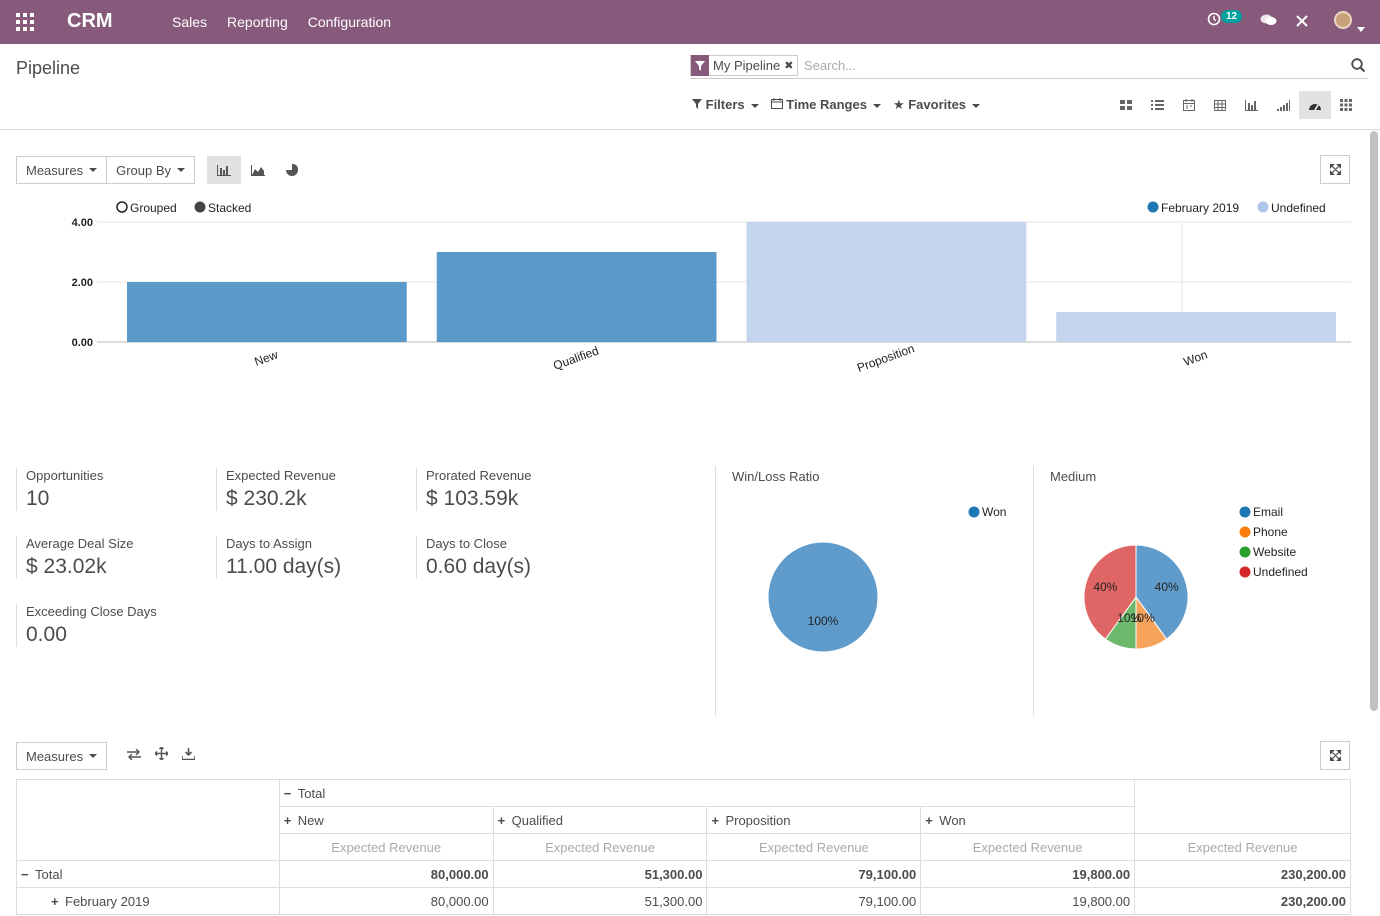  Describe the element at coordinates (82, 283) in the screenshot. I see `y-tick-label: 2.00` at that location.